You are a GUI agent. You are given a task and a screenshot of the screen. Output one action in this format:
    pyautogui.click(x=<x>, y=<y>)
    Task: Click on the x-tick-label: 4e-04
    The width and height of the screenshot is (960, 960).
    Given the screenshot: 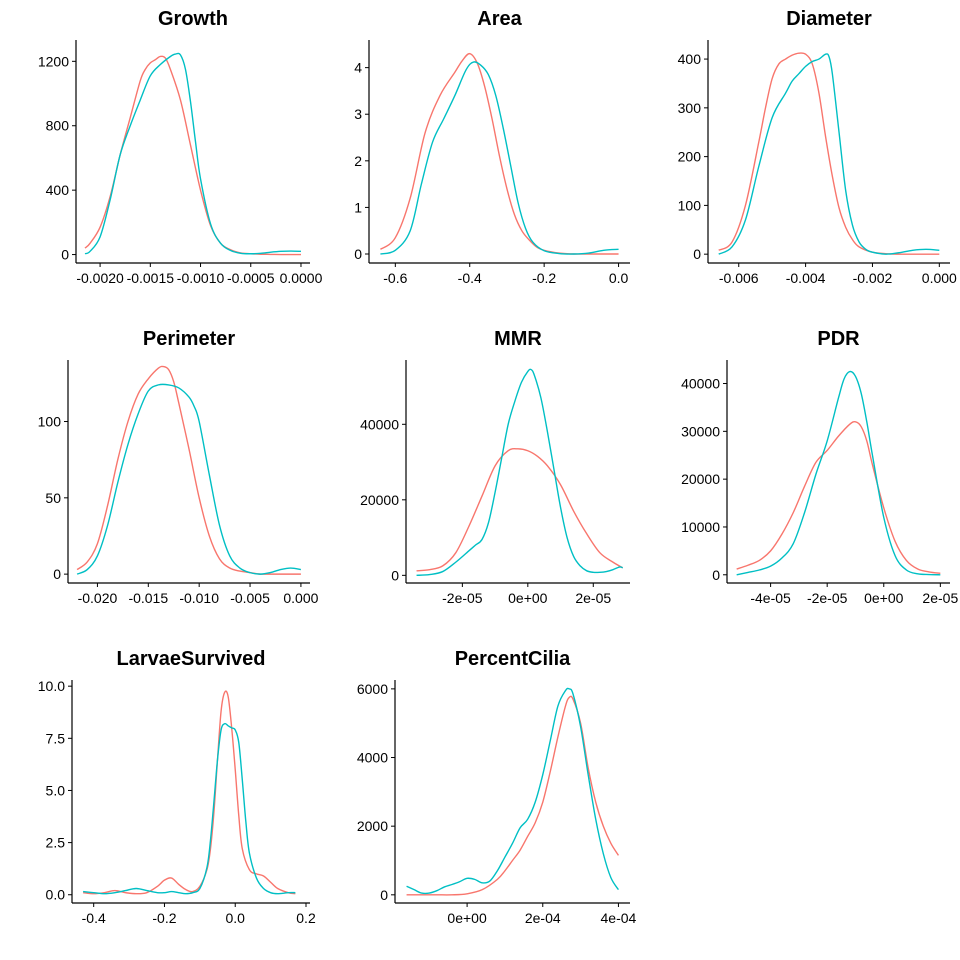 What is the action you would take?
    pyautogui.click(x=619, y=918)
    